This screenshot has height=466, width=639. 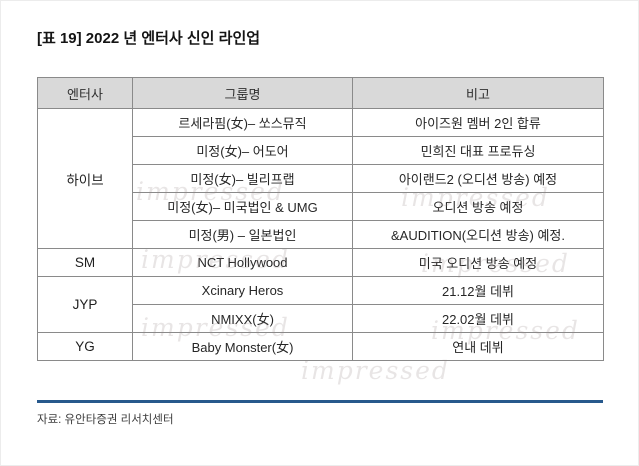 I want to click on group-cell: NMIXX(女), so click(x=242, y=318).